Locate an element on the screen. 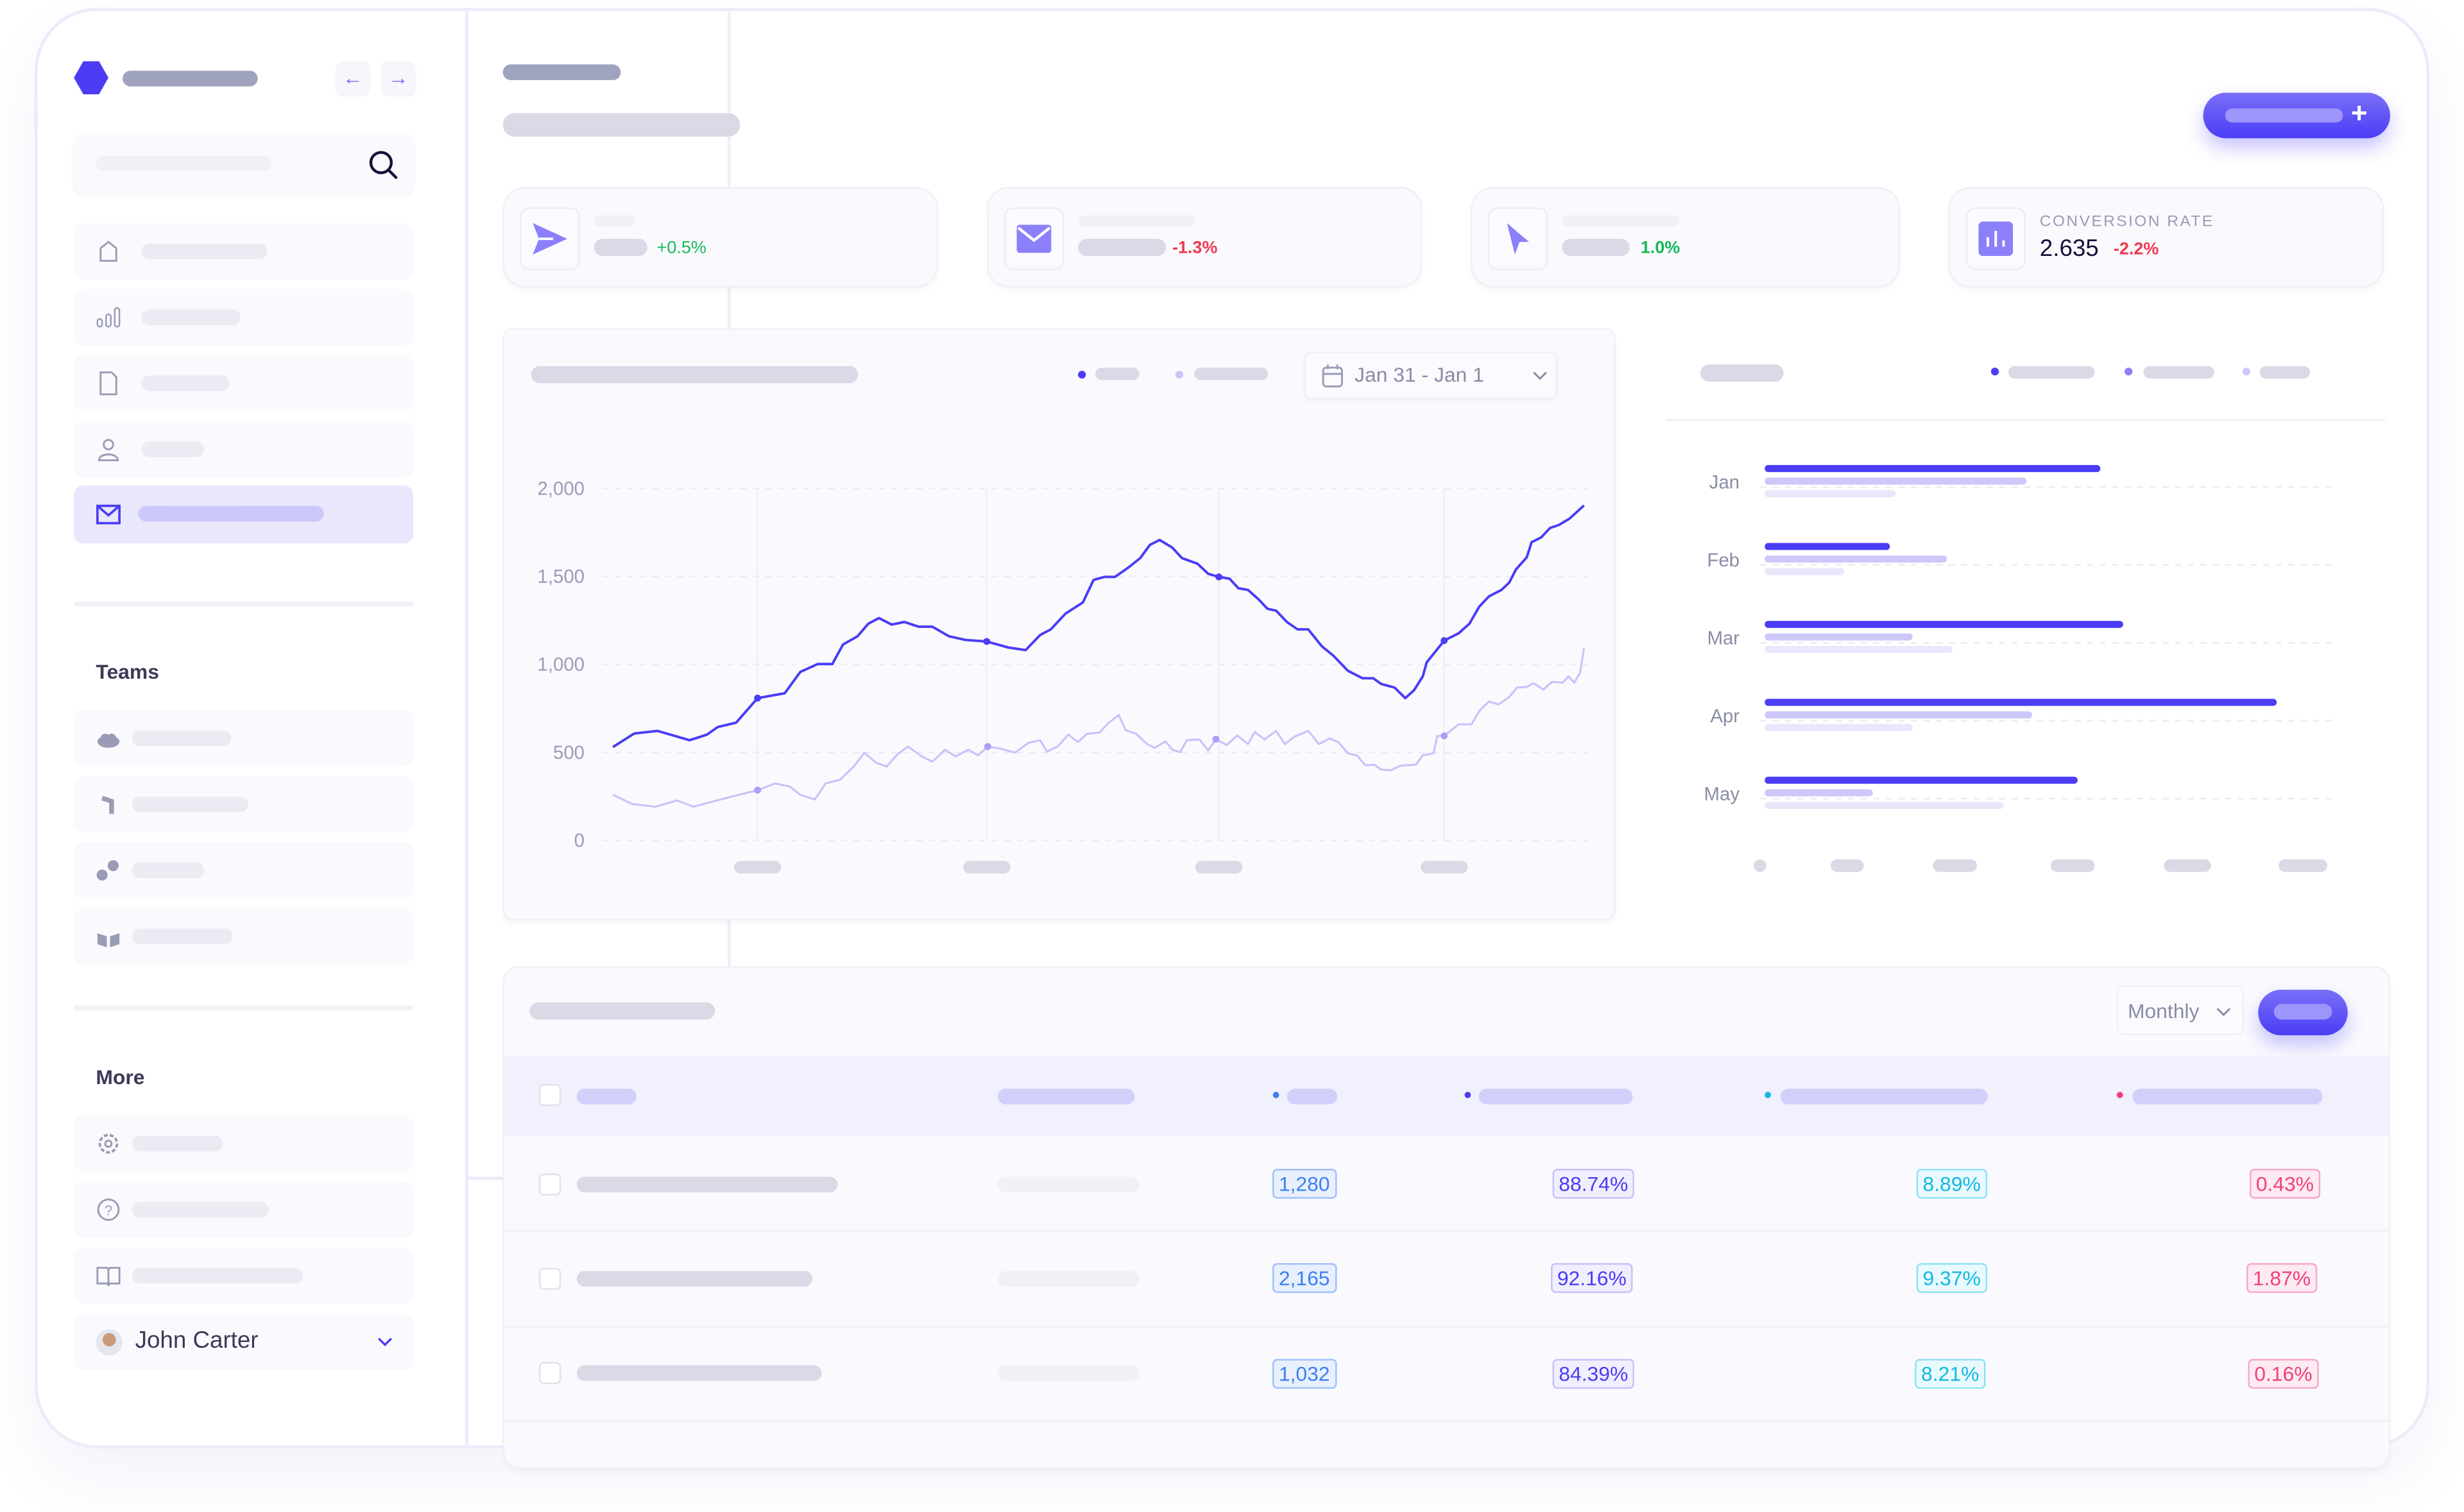  table-row: 1,280 88.74% 8.89% 0.43% is located at coordinates (1446, 1184).